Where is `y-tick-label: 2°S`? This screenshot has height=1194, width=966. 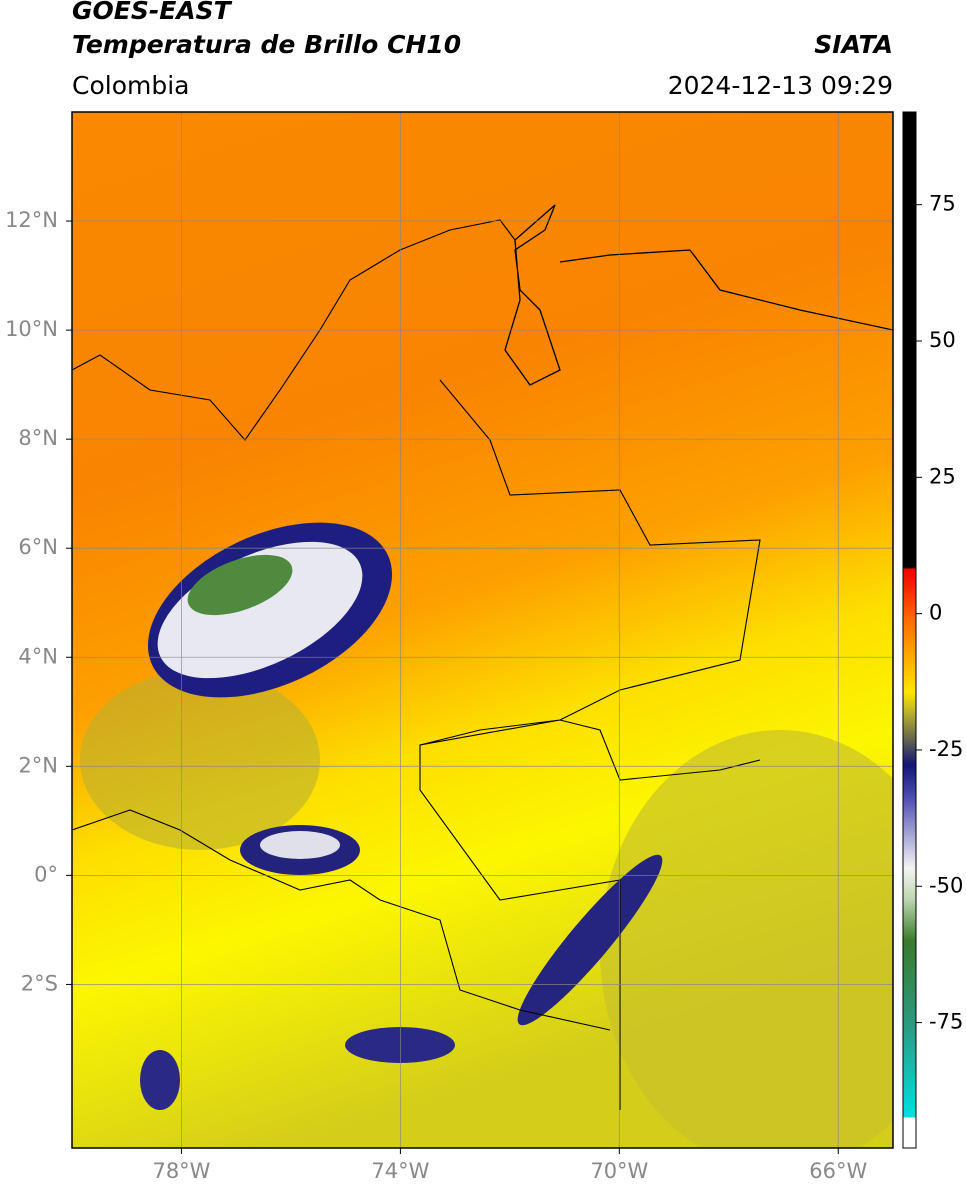 y-tick-label: 2°S is located at coordinates (39, 983).